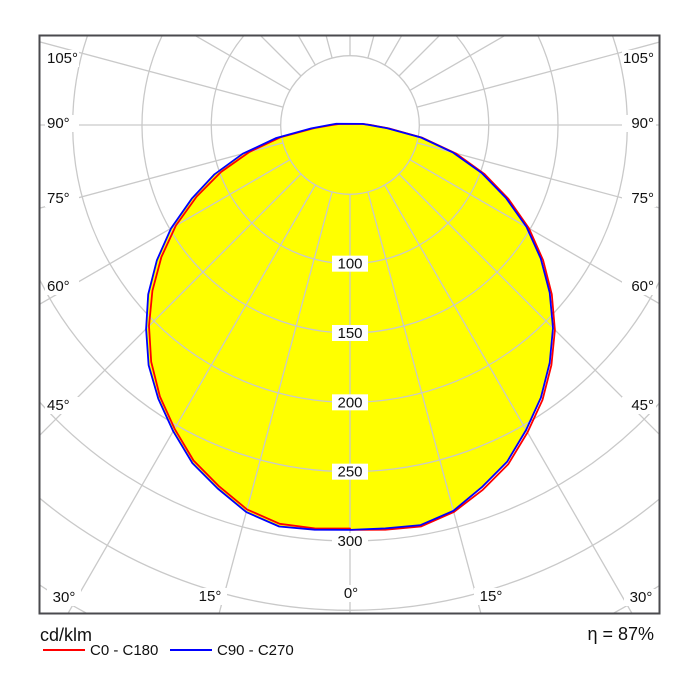 Image resolution: width=700 pixels, height=700 pixels. I want to click on radial-tick-labels-layer: 100 150 200 250 300, so click(350, 403).